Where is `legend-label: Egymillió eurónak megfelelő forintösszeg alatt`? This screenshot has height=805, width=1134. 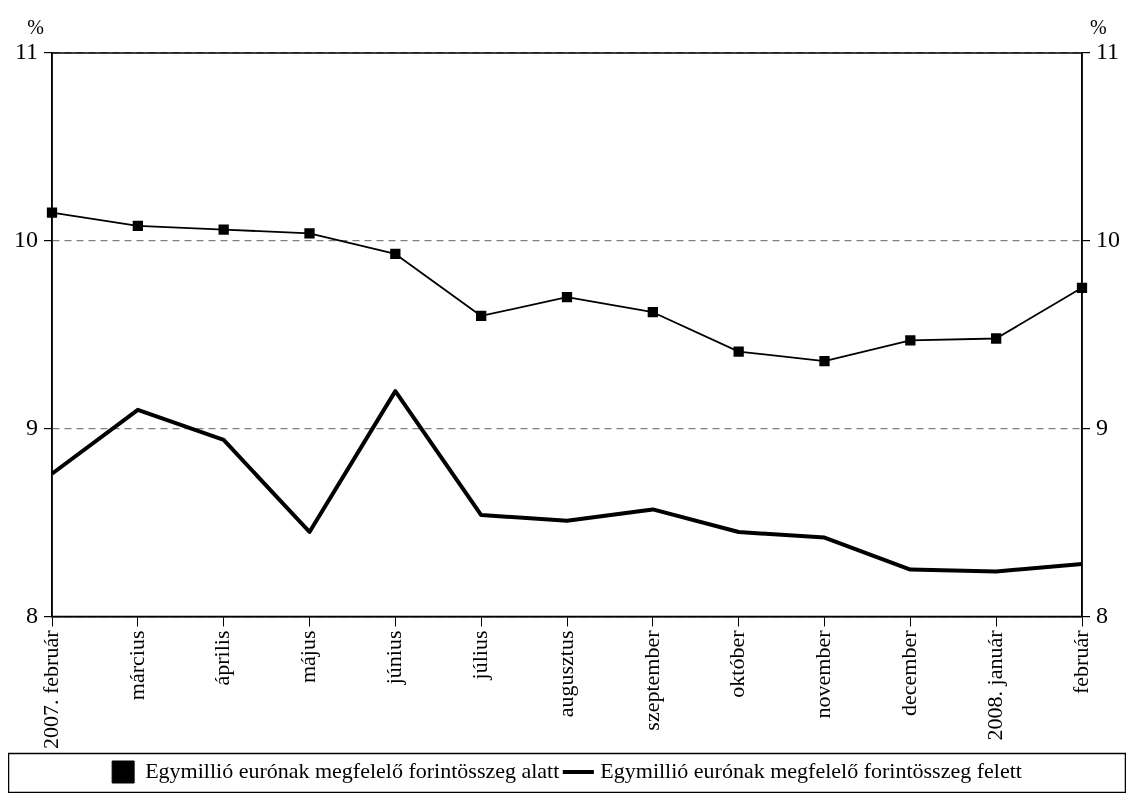 legend-label: Egymillió eurónak megfelelő forintösszeg alatt is located at coordinates (352, 770).